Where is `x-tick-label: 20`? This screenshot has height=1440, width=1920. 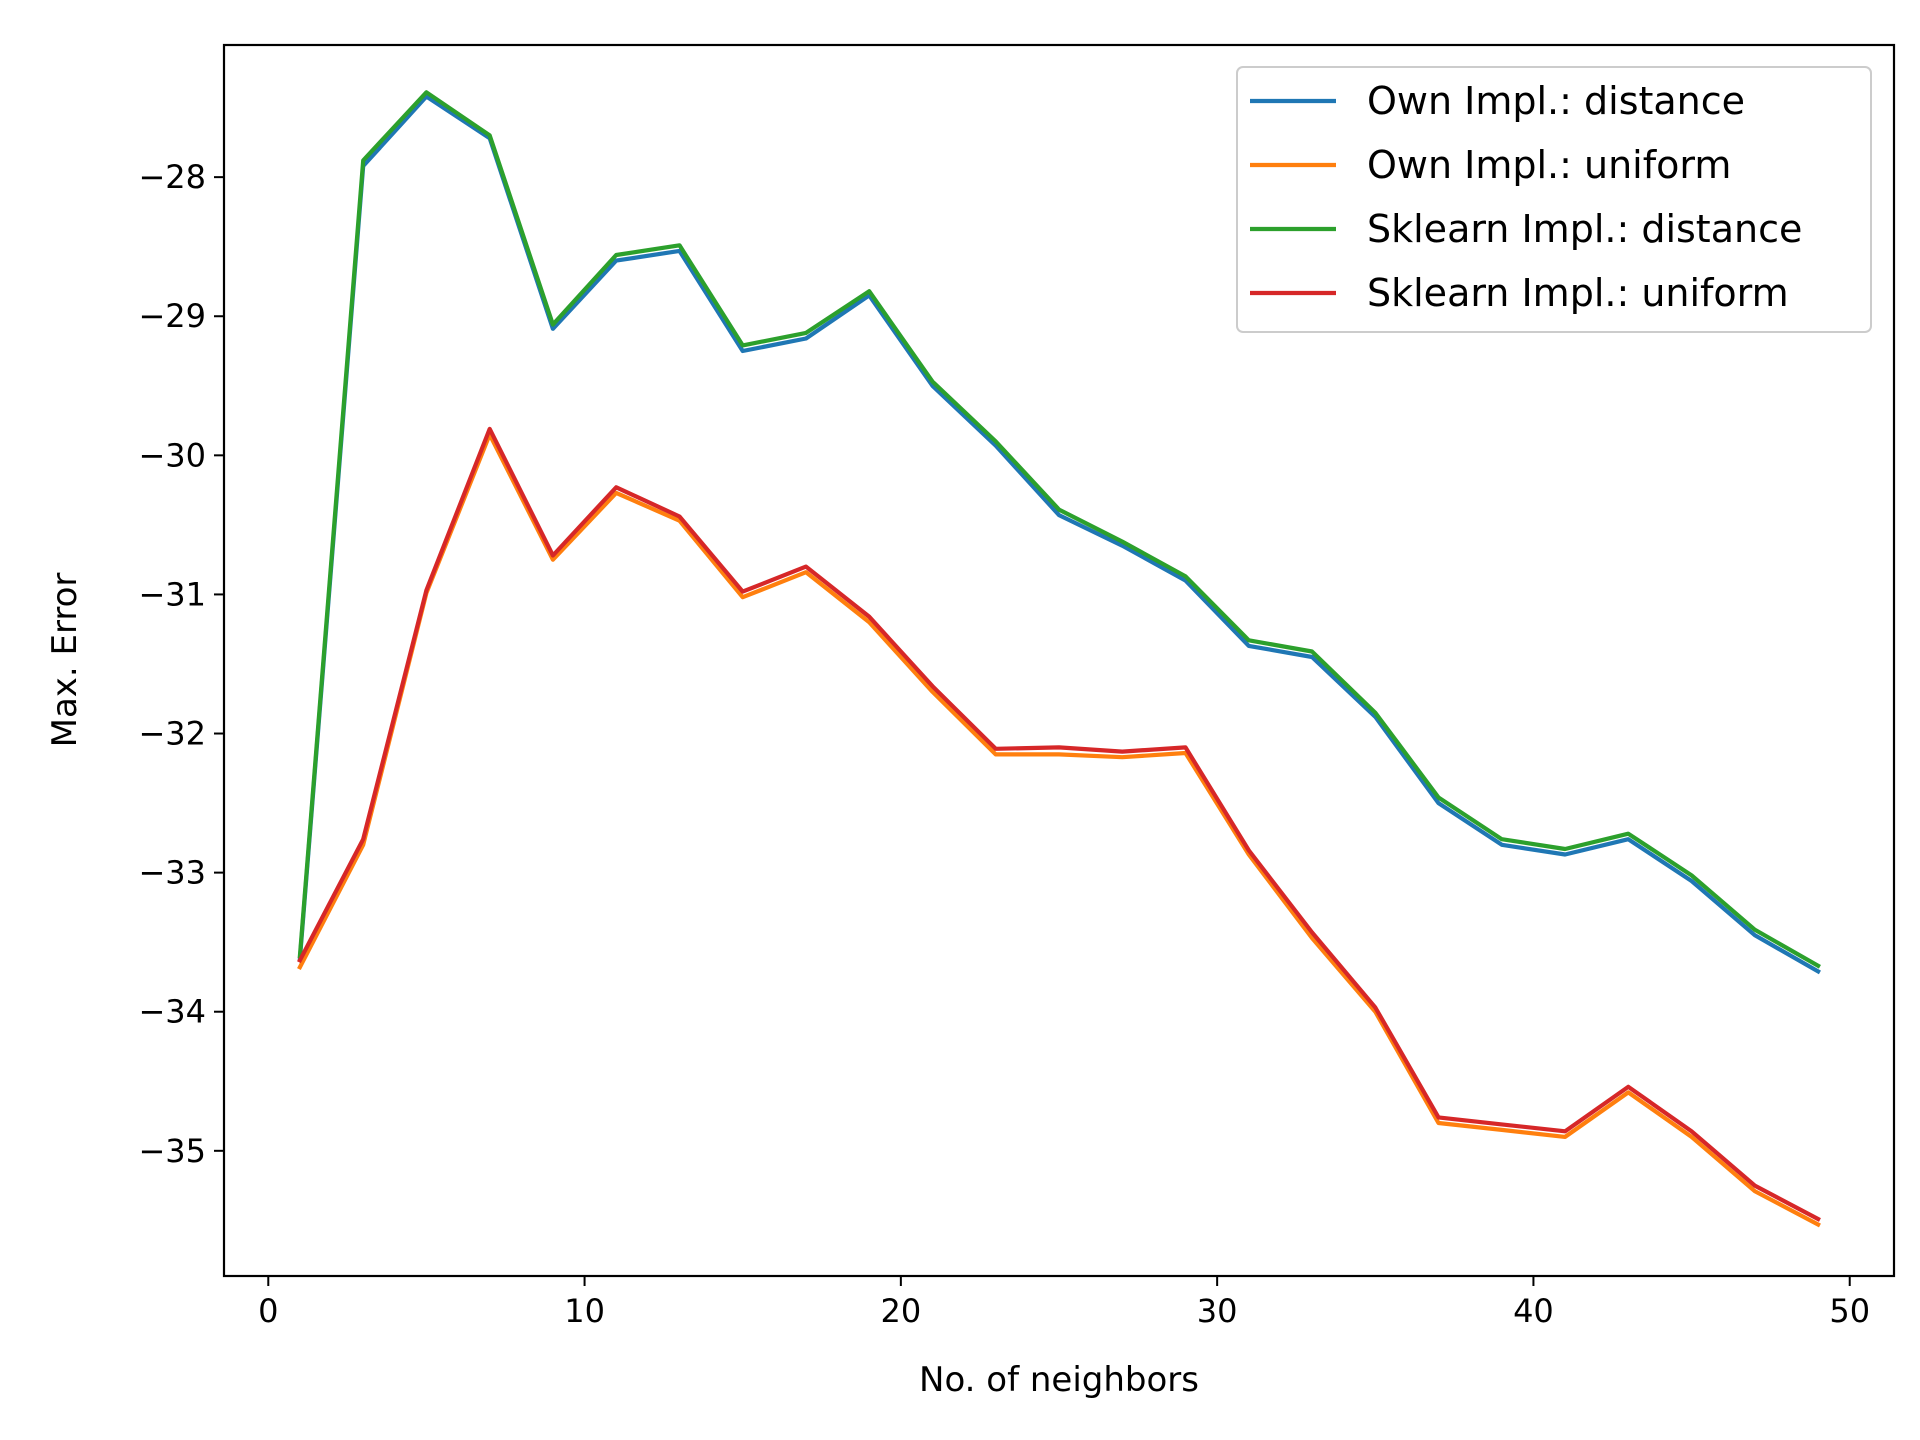
x-tick-label: 20 is located at coordinates (900, 1311).